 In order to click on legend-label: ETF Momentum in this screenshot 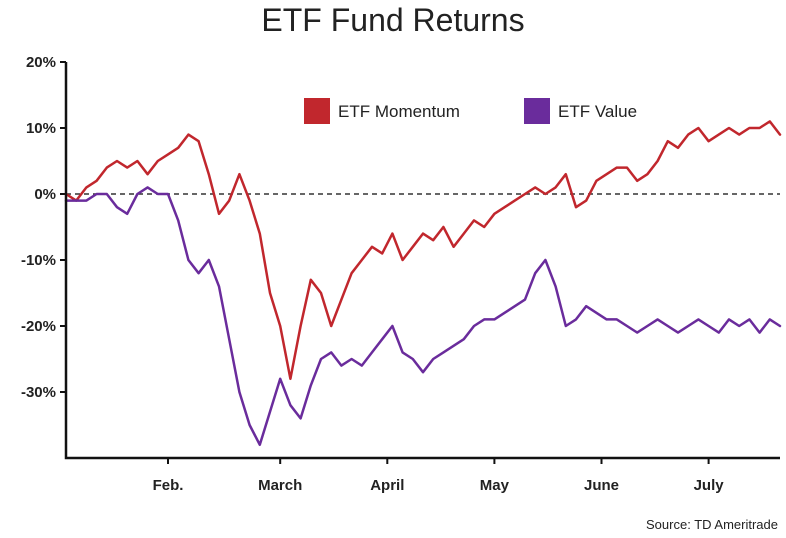, I will do `click(399, 111)`.